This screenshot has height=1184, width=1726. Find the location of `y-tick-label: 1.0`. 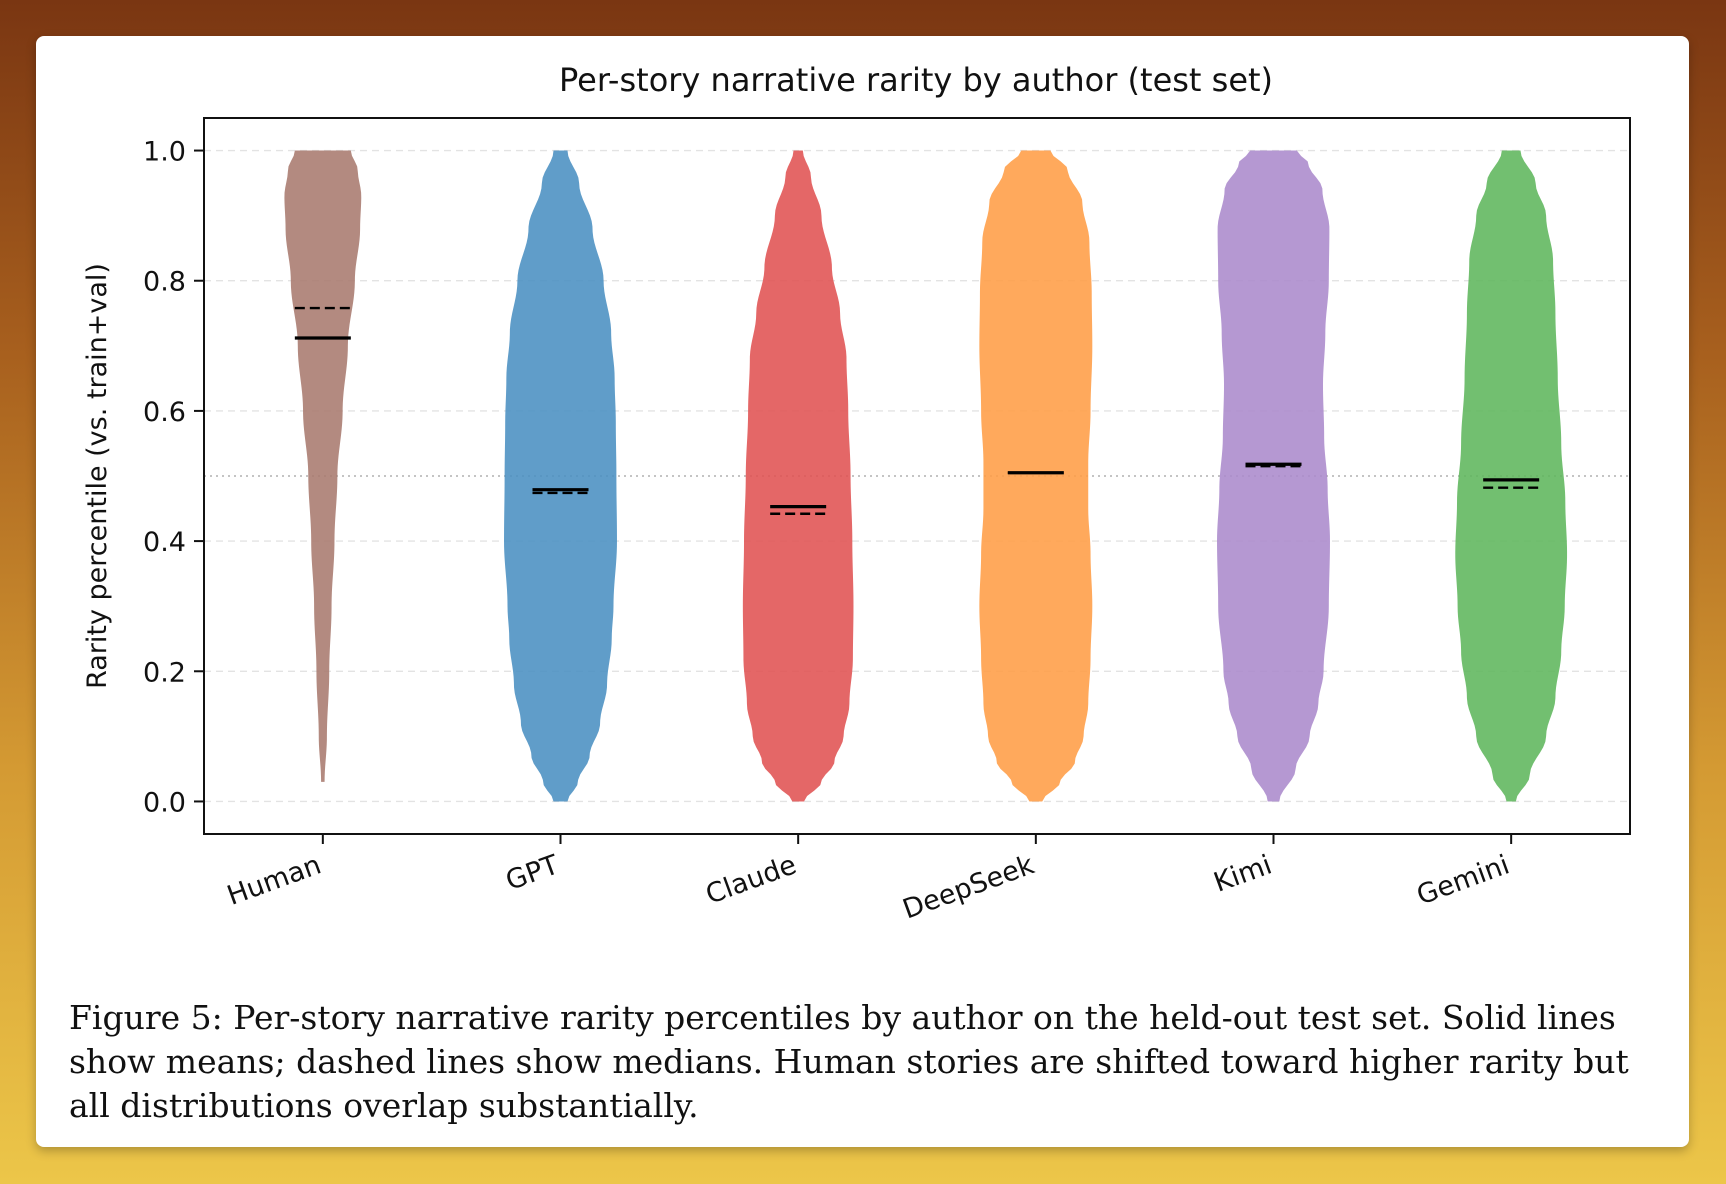

y-tick-label: 1.0 is located at coordinates (164, 152).